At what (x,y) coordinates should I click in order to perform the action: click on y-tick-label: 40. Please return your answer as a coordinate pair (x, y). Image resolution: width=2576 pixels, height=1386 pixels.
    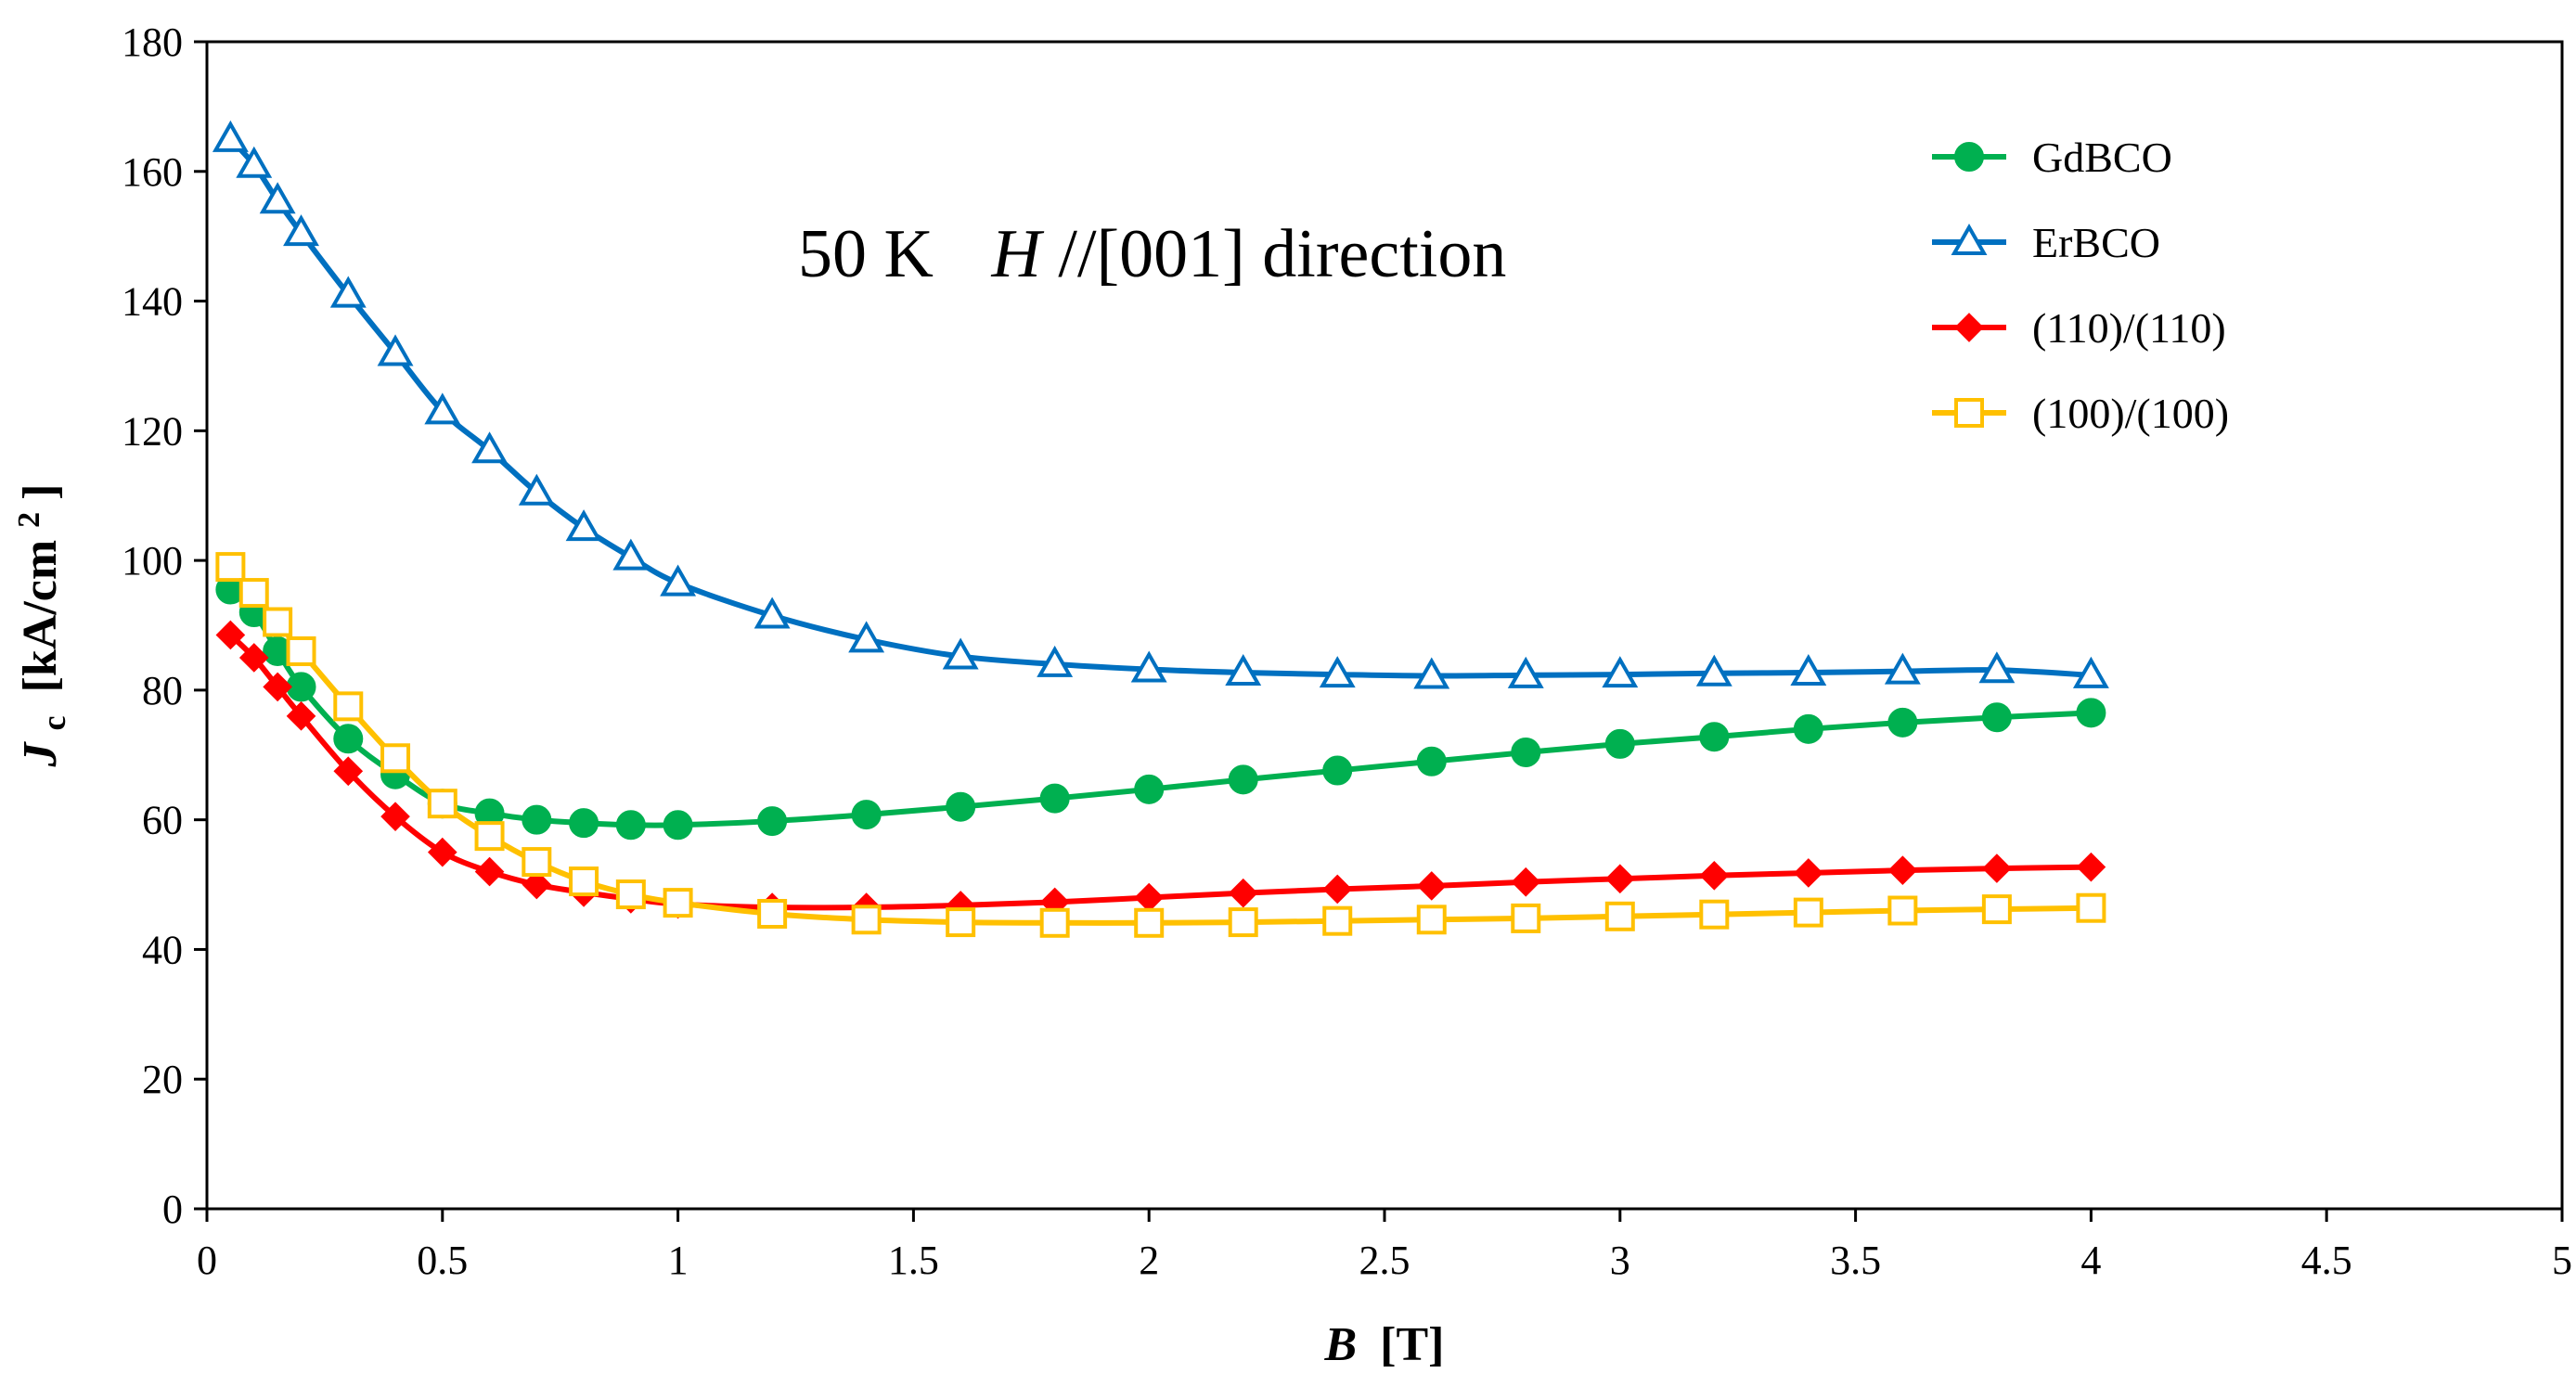
    Looking at the image, I should click on (163, 949).